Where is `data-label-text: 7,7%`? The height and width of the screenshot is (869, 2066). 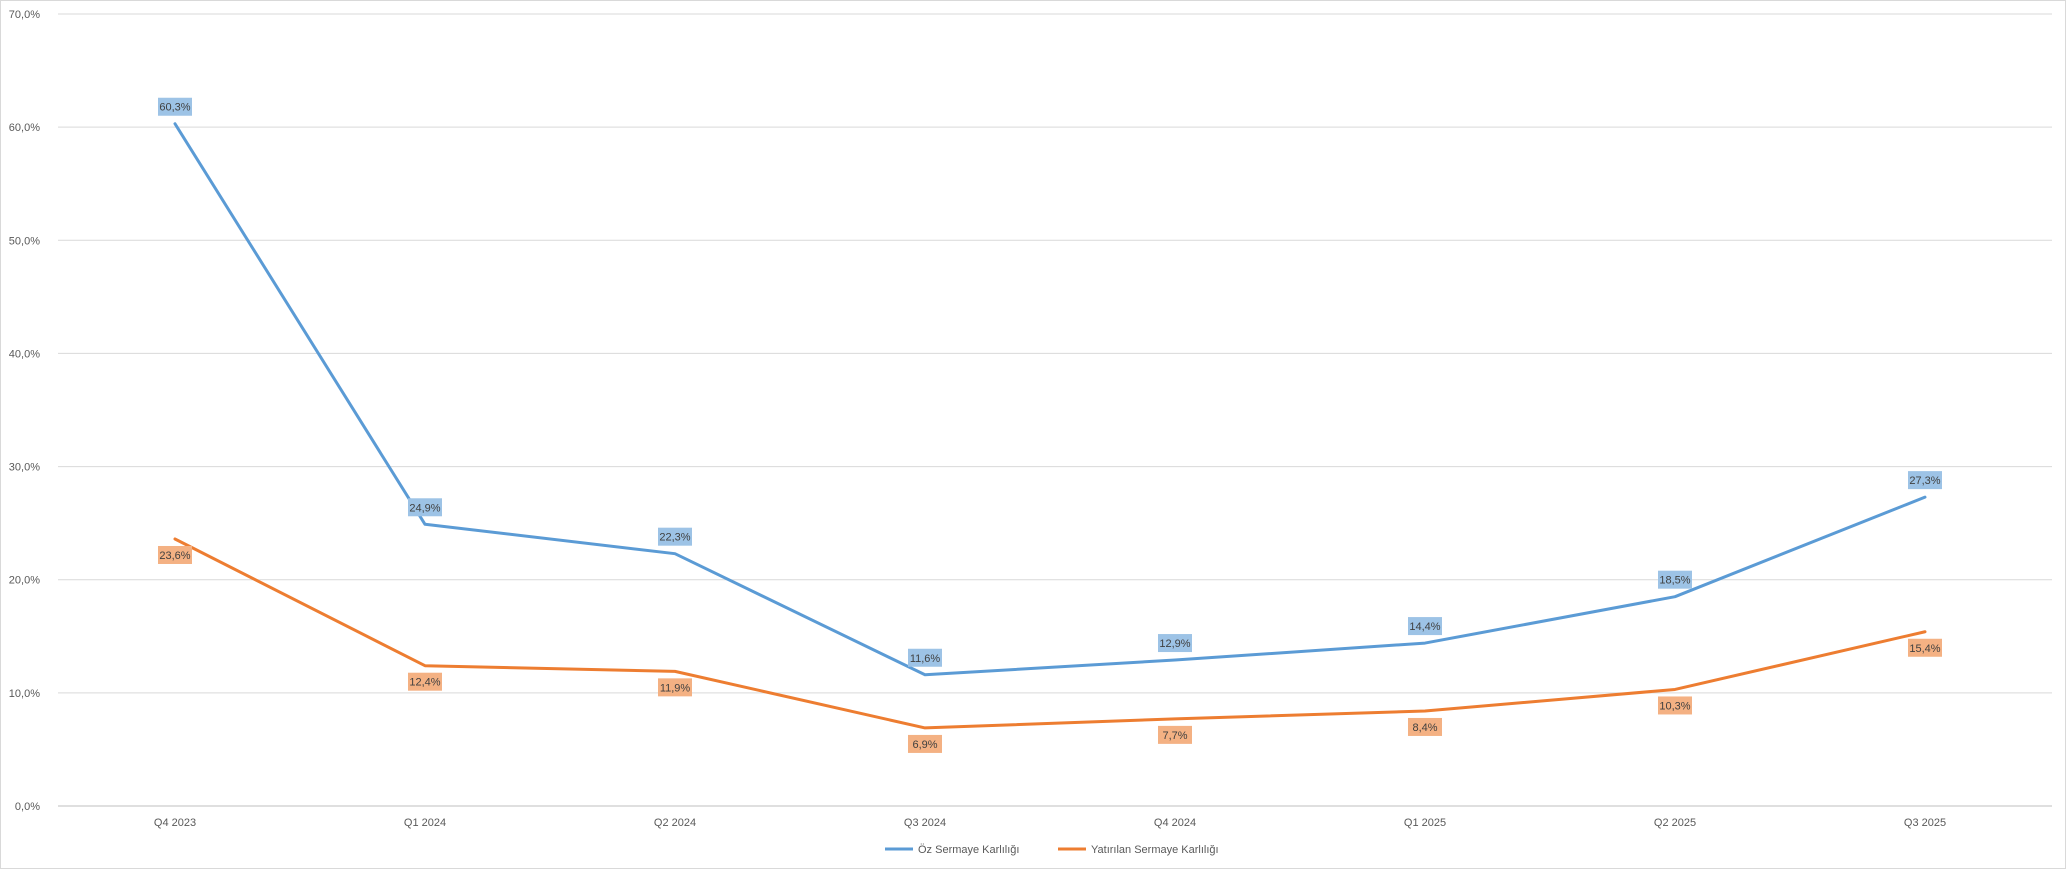 data-label-text: 7,7% is located at coordinates (1174, 736).